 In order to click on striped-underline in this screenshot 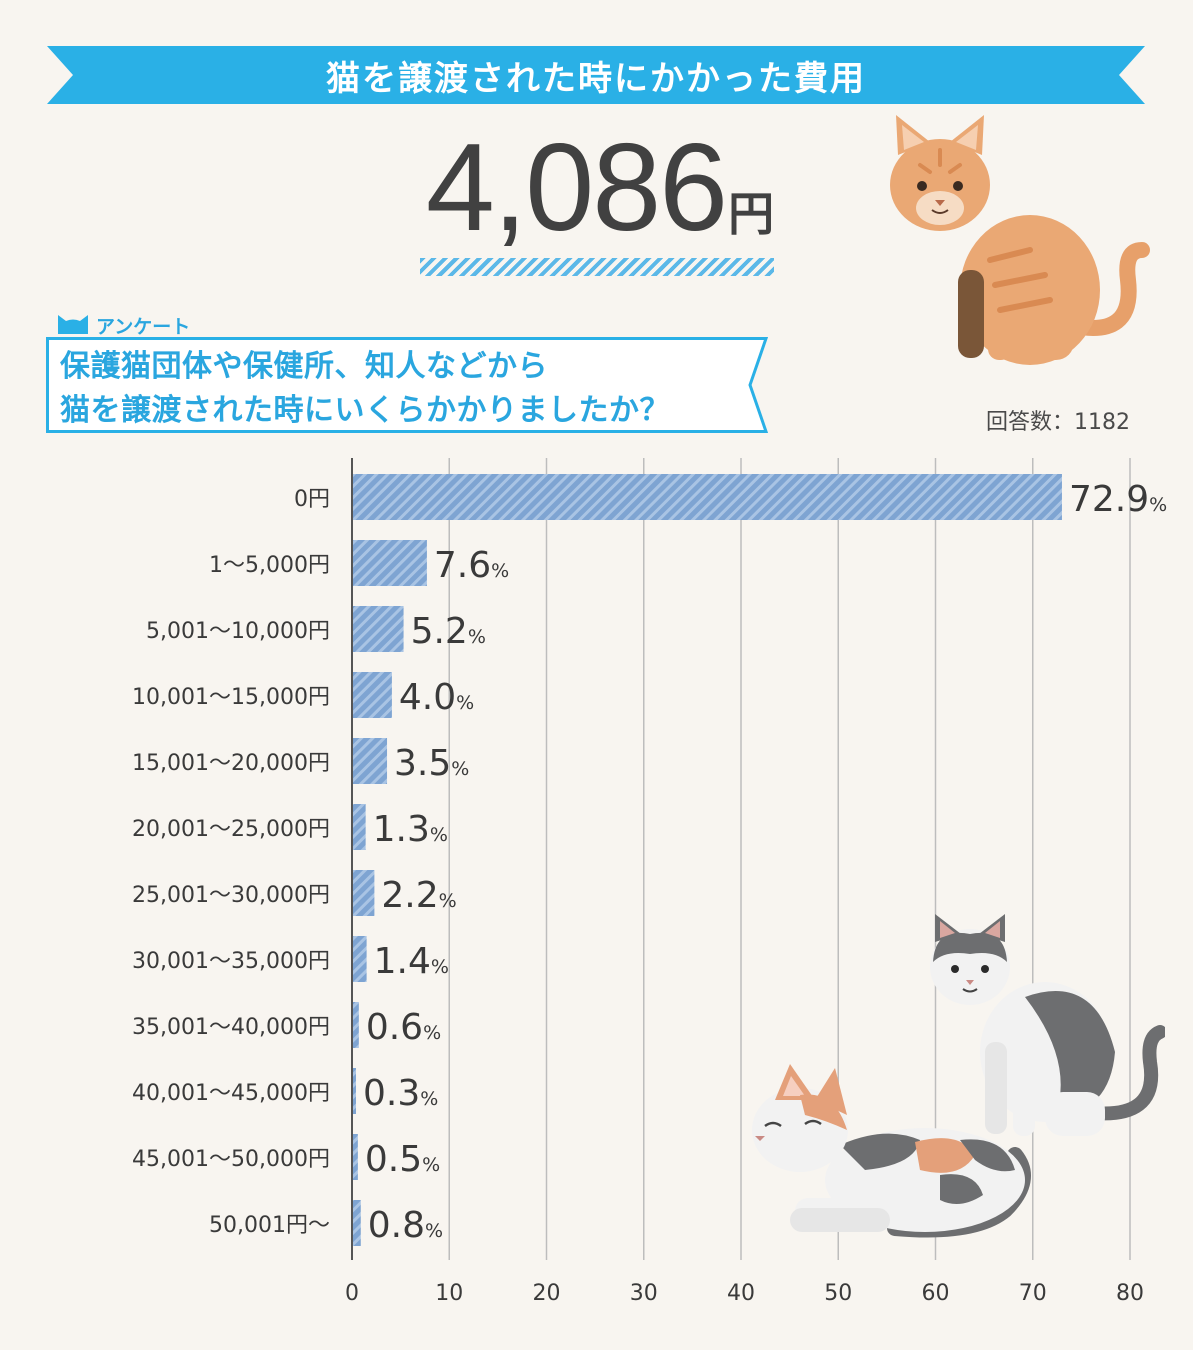, I will do `click(597, 267)`.